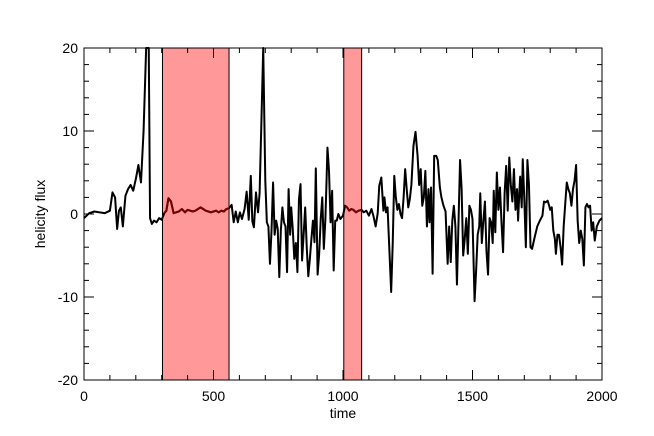  Describe the element at coordinates (601, 396) in the screenshot. I see `x-tick-label: 2000` at that location.